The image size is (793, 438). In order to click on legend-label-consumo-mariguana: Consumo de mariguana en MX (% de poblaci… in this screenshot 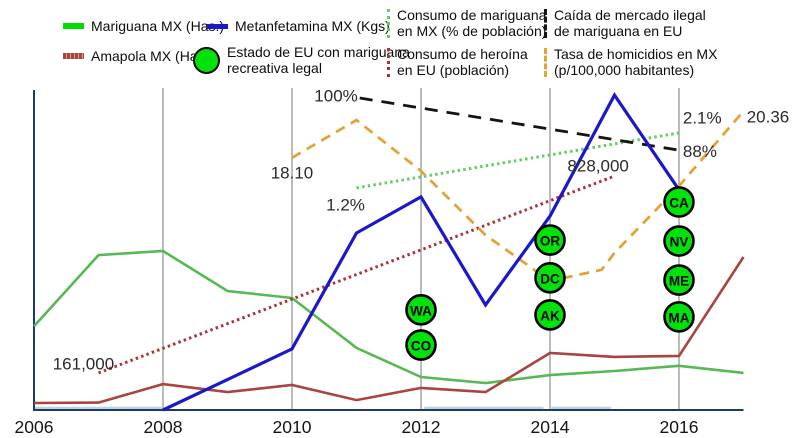, I will do `click(472, 23)`.